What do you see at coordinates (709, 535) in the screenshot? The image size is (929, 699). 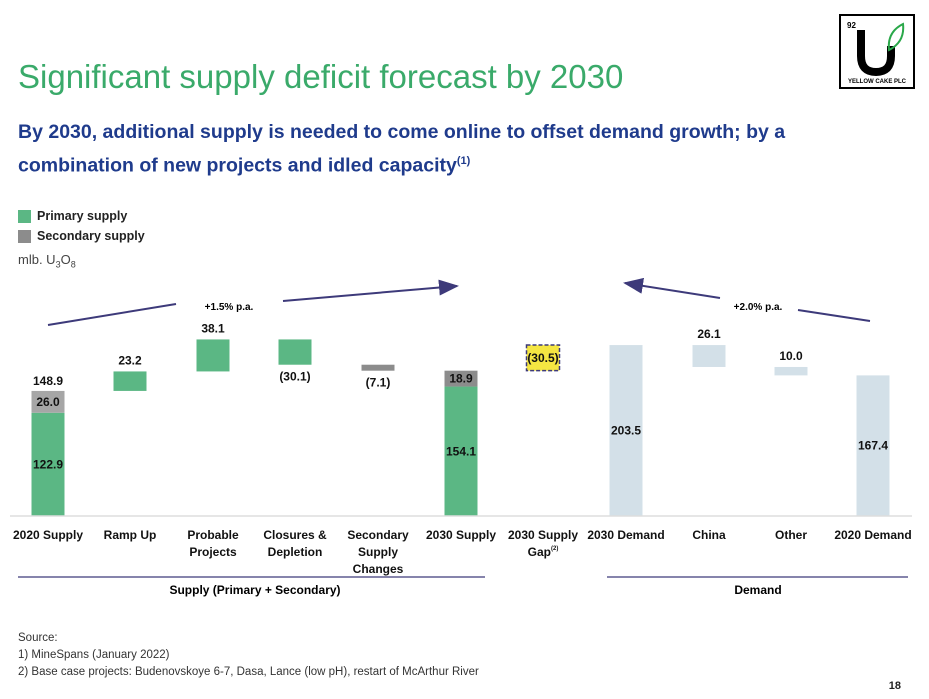 I see `category-label: China` at bounding box center [709, 535].